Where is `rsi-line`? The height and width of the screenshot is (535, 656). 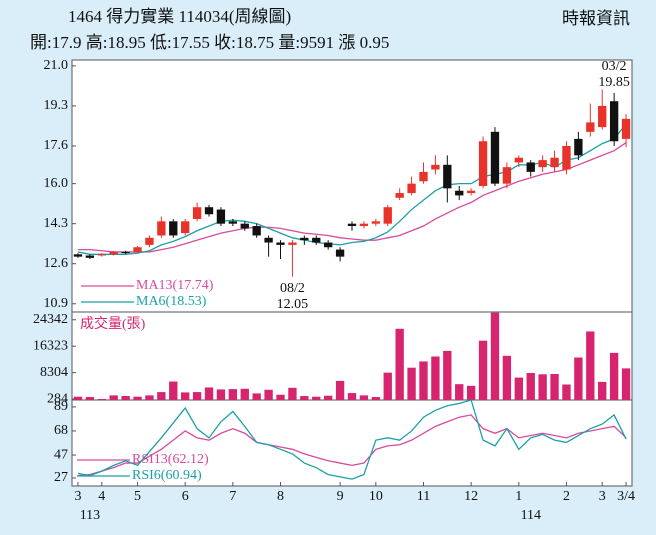 rsi-line is located at coordinates (352, 439).